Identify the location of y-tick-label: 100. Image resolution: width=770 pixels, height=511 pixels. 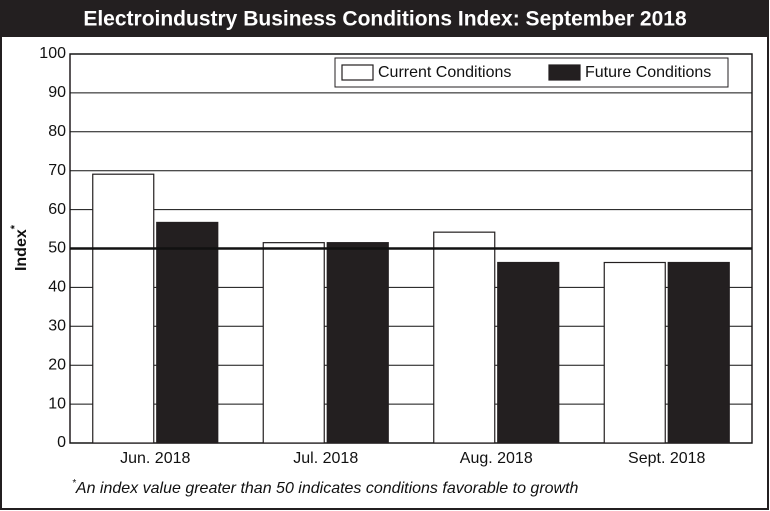
(52, 53).